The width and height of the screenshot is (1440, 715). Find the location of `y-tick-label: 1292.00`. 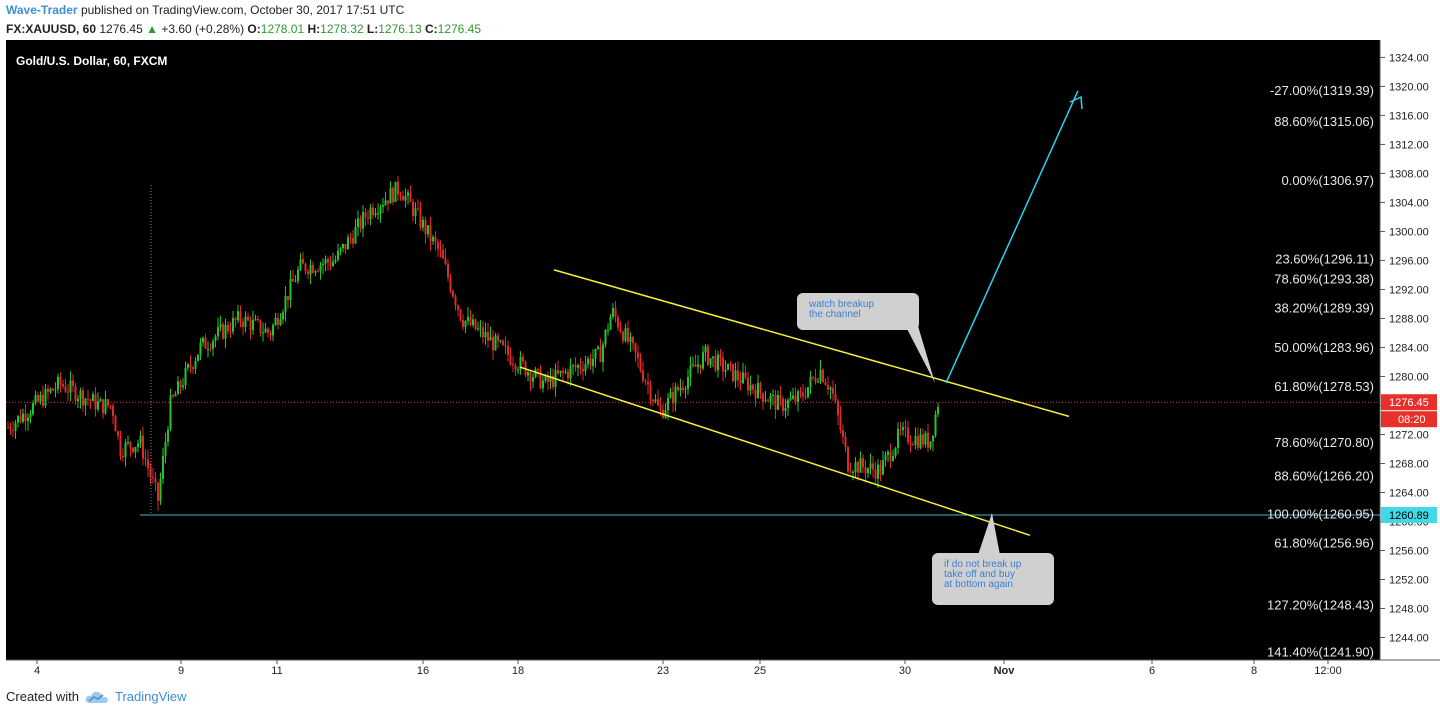

y-tick-label: 1292.00 is located at coordinates (1409, 290).